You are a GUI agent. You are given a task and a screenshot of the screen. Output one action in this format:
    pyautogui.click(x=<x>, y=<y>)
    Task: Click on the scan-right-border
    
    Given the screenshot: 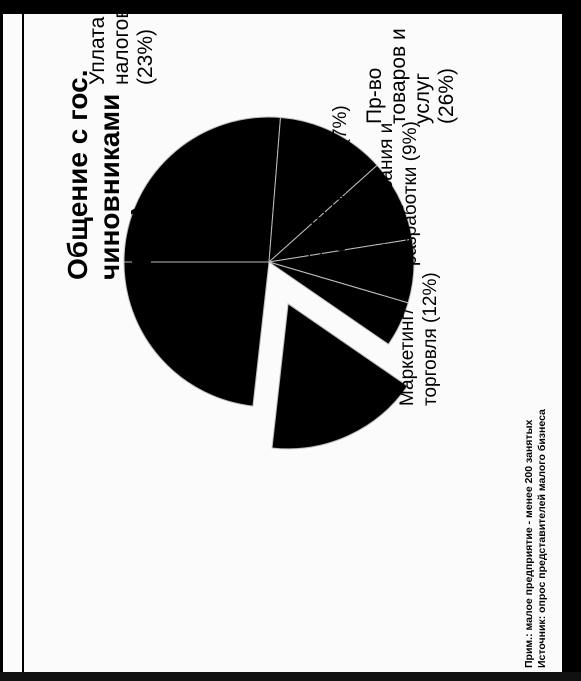 What is the action you would take?
    pyautogui.click(x=571, y=340)
    